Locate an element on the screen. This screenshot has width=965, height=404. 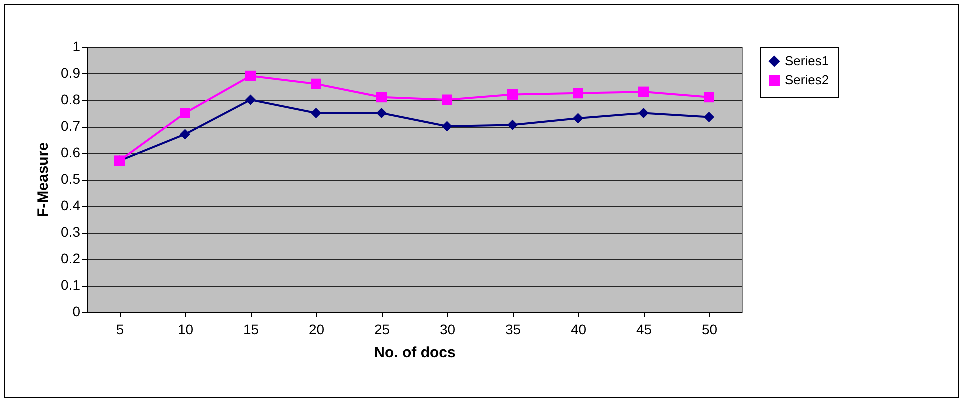
y-tick-label: 0 is located at coordinates (76, 312).